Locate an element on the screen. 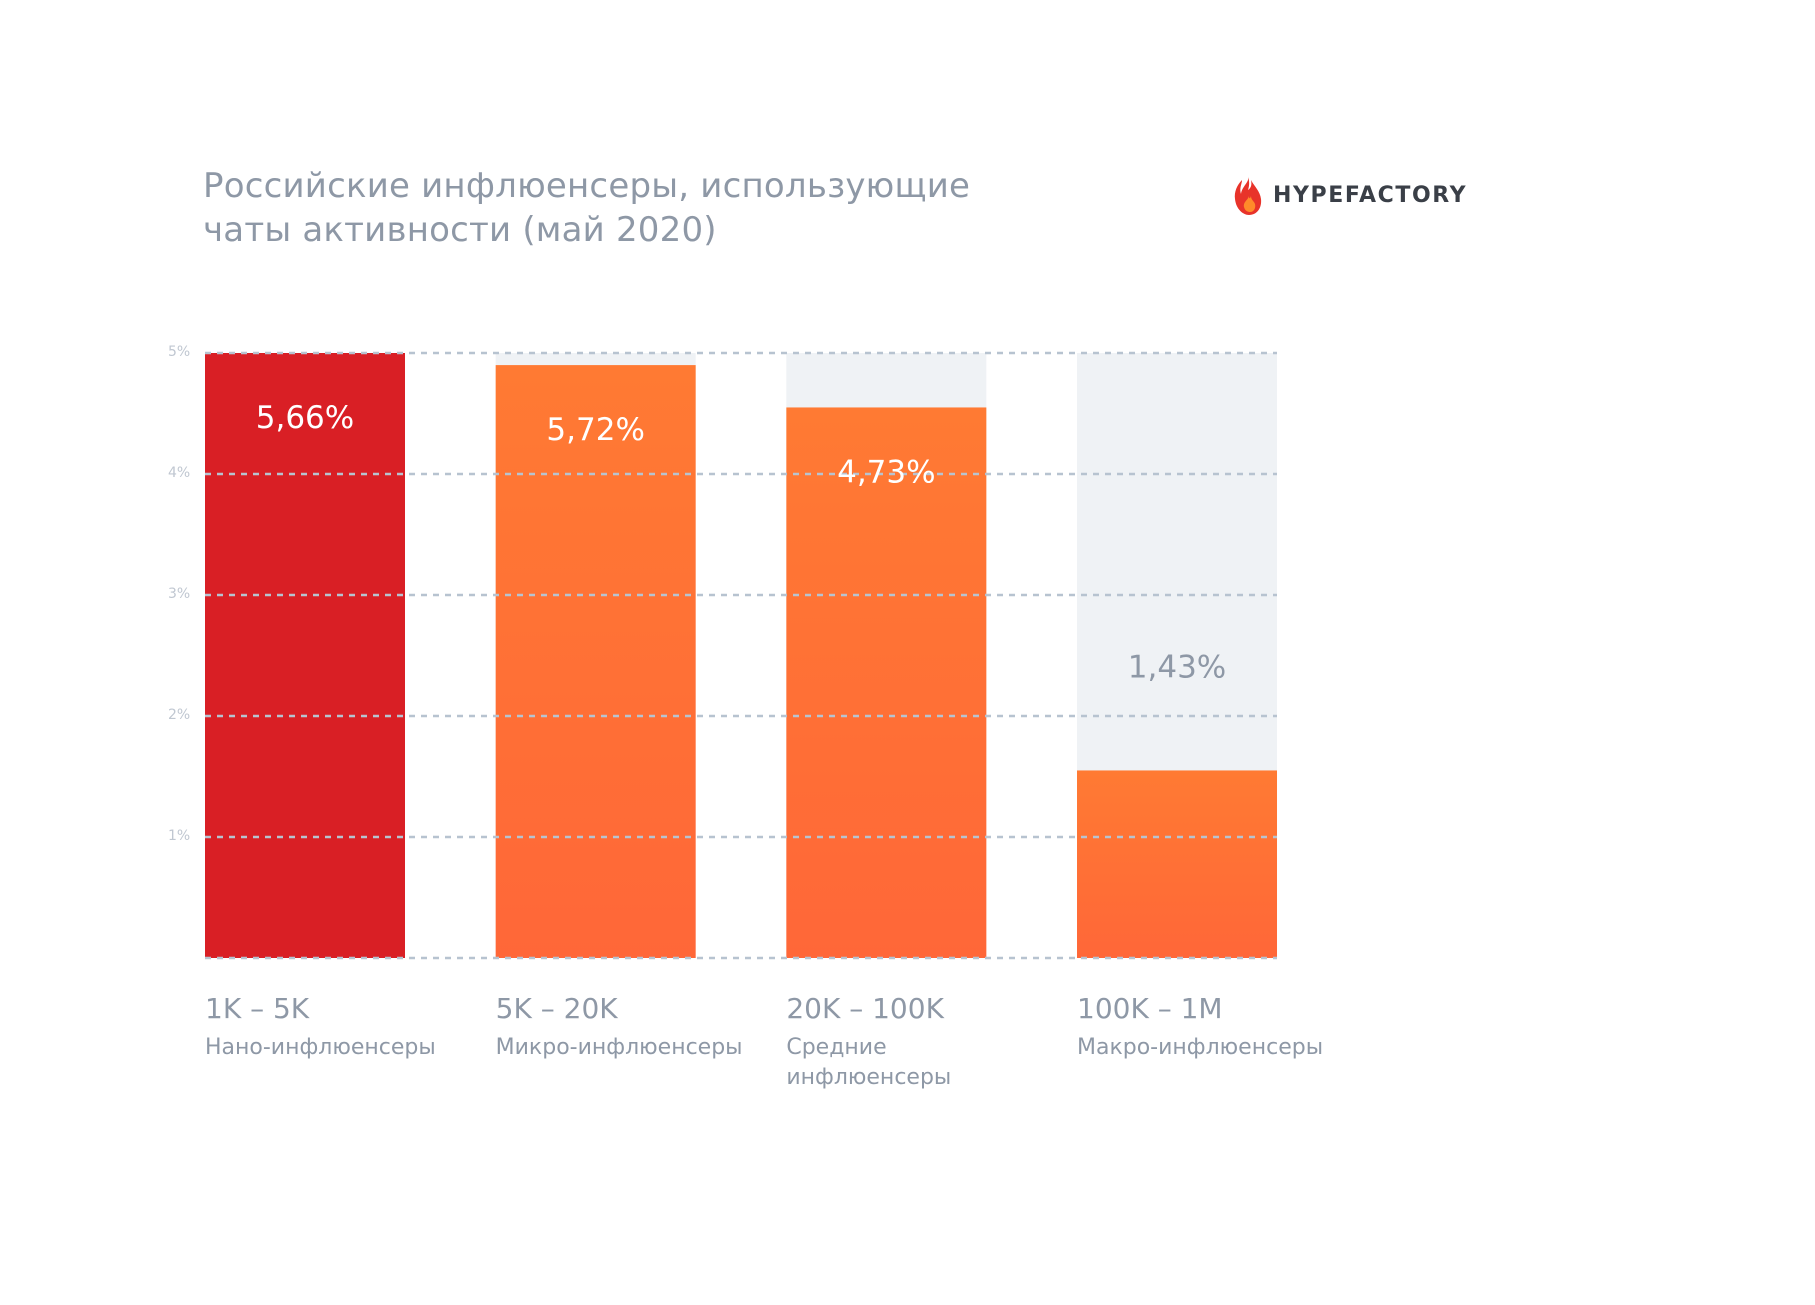 The height and width of the screenshot is (1305, 1815). value-label: 5,66% is located at coordinates (305, 418).